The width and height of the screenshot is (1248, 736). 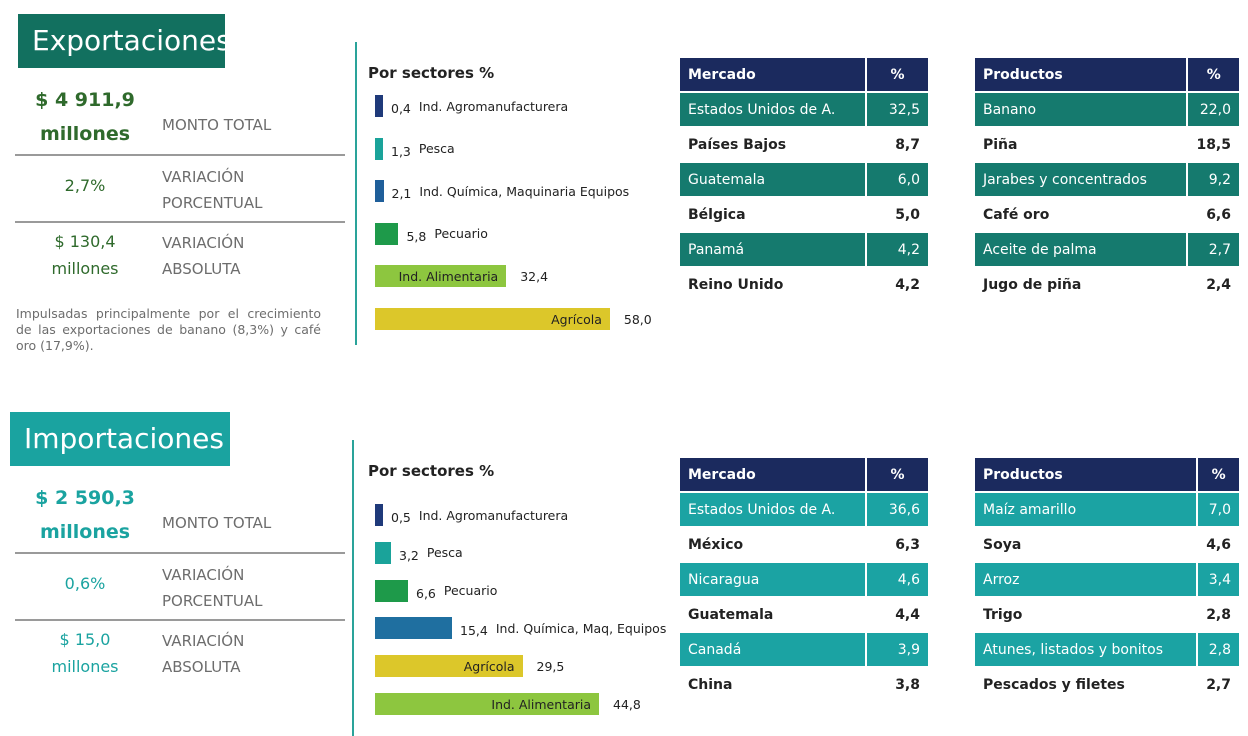 I want to click on value-label: 15,4, so click(x=474, y=631).